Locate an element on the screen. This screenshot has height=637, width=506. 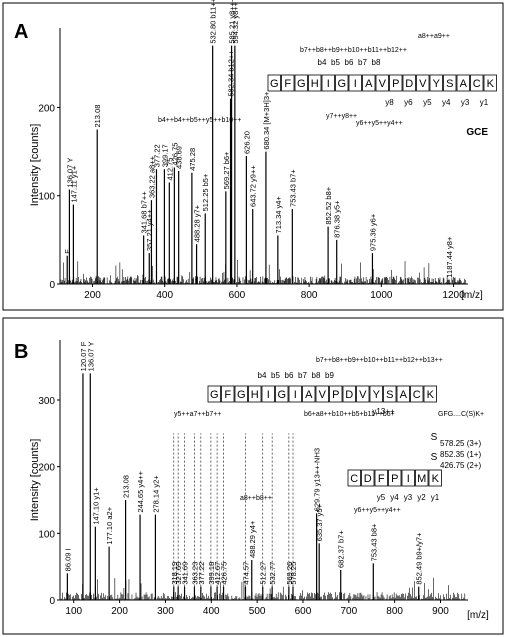
b-ion-label: b7 is located at coordinates (302, 375).